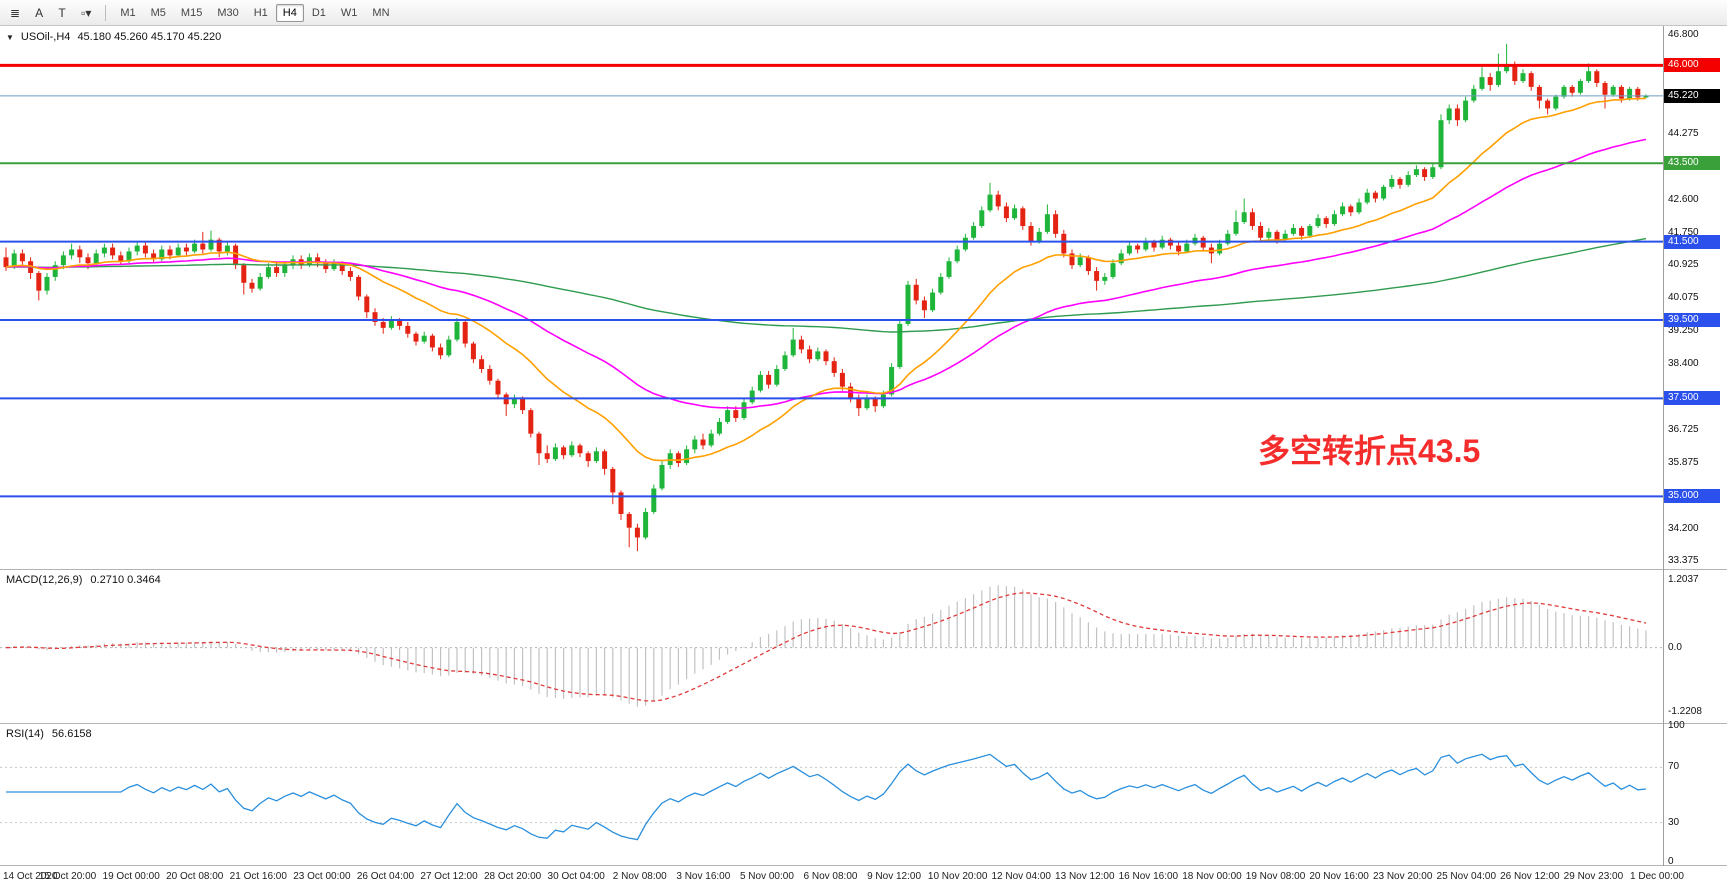 Image resolution: width=1727 pixels, height=892 pixels. I want to click on rsi-indicator-label: RSI(14) 56.6158, so click(49, 734).